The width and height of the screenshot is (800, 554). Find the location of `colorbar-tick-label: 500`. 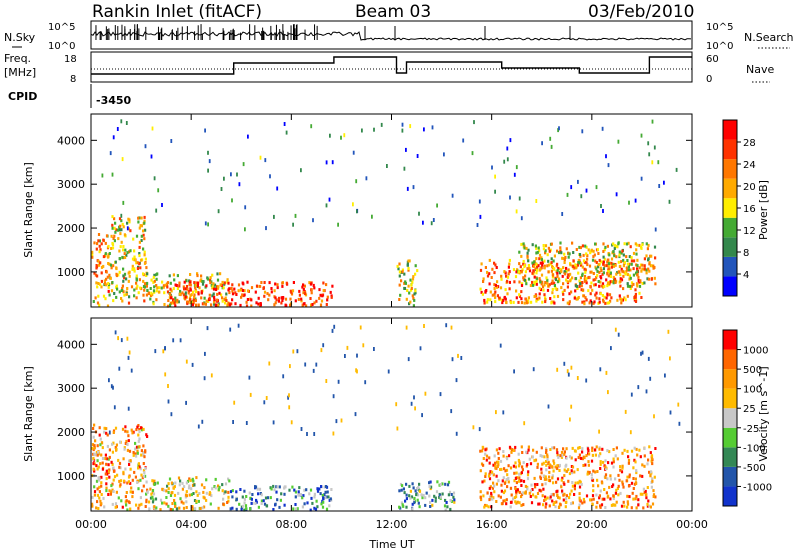

colorbar-tick-label: 500 is located at coordinates (752, 370).